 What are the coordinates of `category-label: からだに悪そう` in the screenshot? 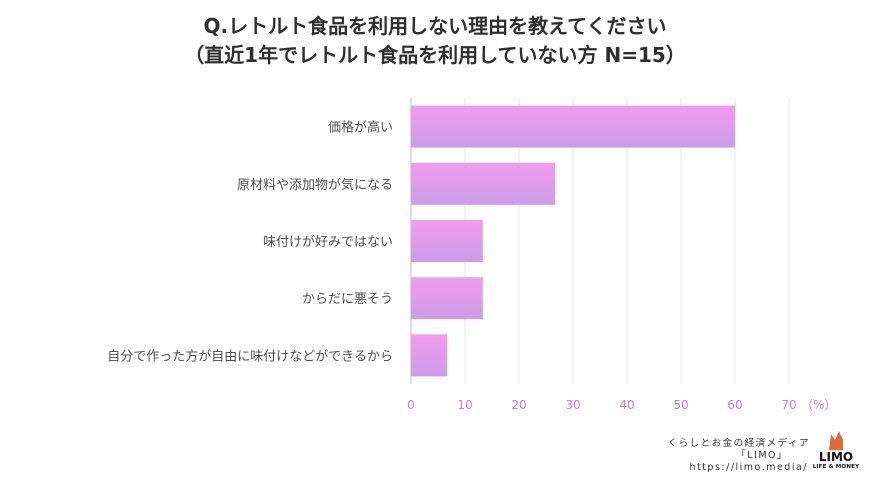 It's located at (347, 299).